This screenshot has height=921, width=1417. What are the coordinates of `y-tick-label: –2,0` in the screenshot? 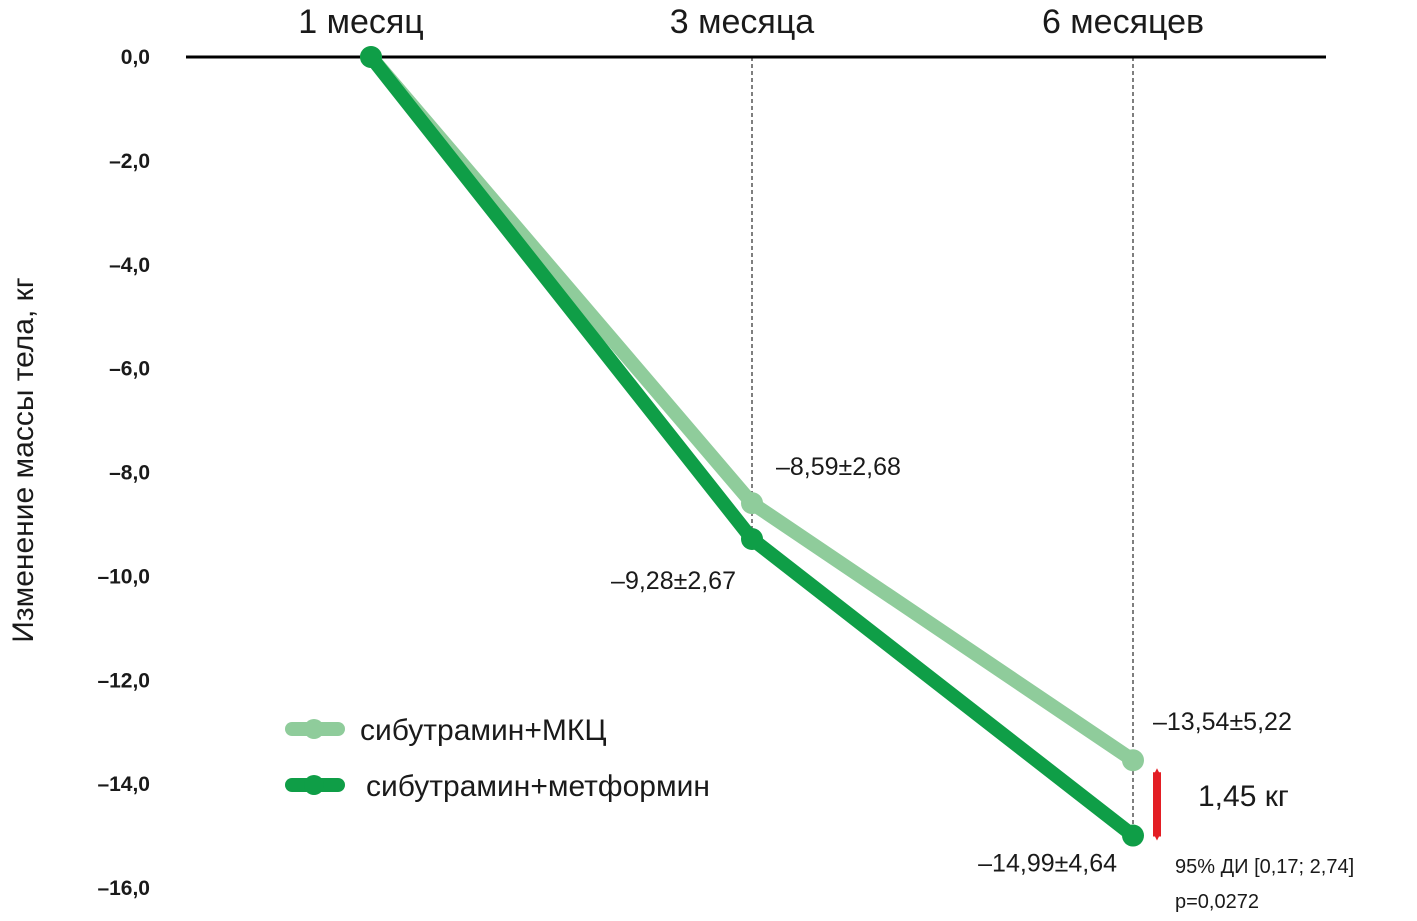 It's located at (129, 161).